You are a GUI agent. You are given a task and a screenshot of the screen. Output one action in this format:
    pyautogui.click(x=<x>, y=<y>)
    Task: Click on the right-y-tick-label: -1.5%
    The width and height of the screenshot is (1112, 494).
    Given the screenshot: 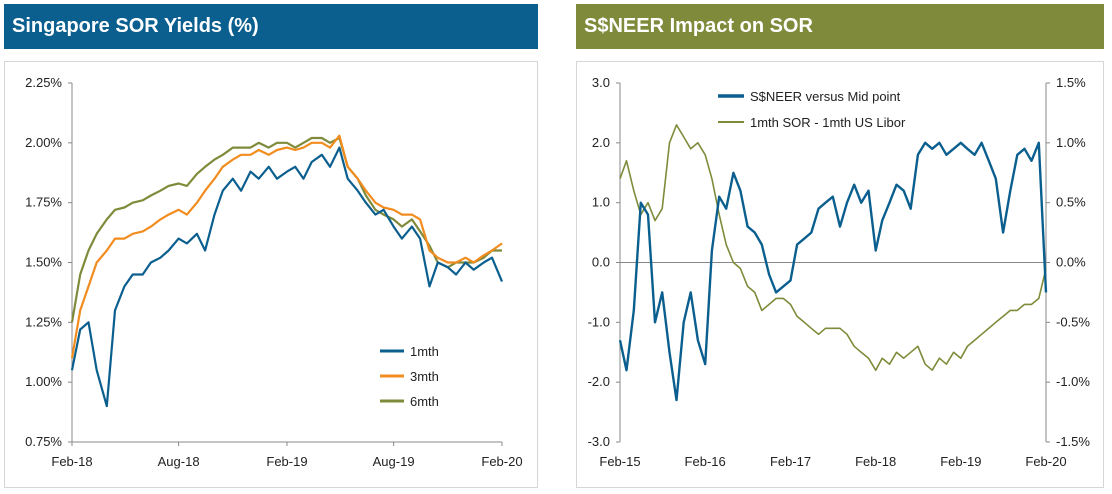 What is the action you would take?
    pyautogui.click(x=1073, y=441)
    